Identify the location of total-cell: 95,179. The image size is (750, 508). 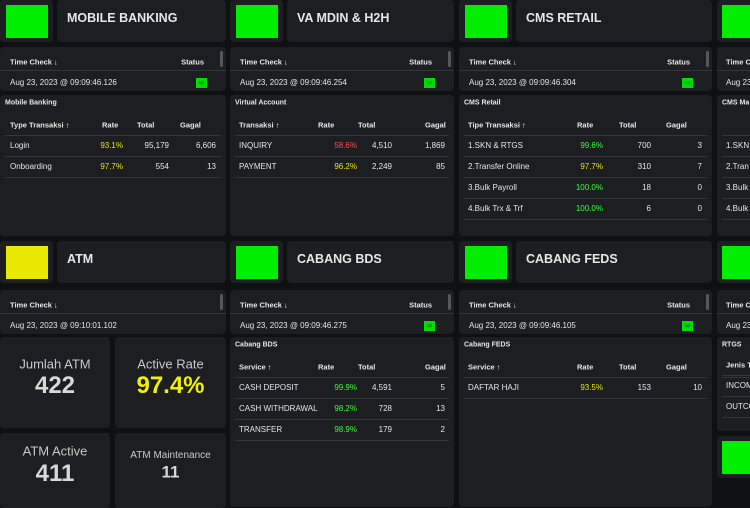
(156, 145).